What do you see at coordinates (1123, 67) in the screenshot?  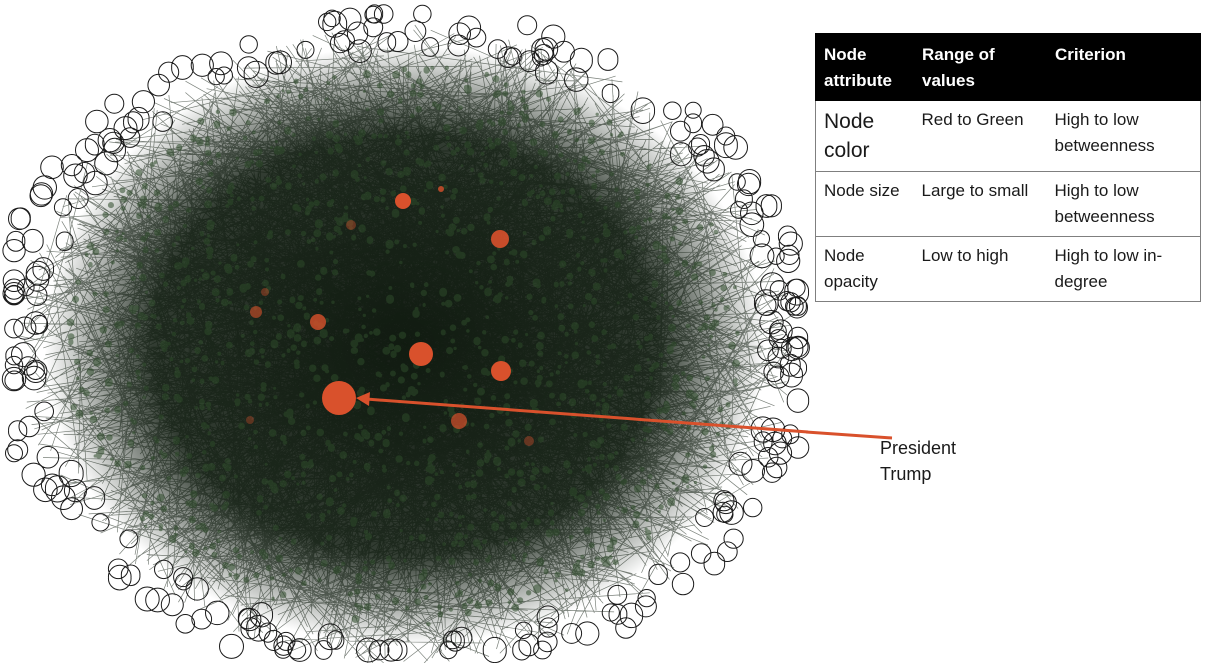 I see `header-criterion: Criterion` at bounding box center [1123, 67].